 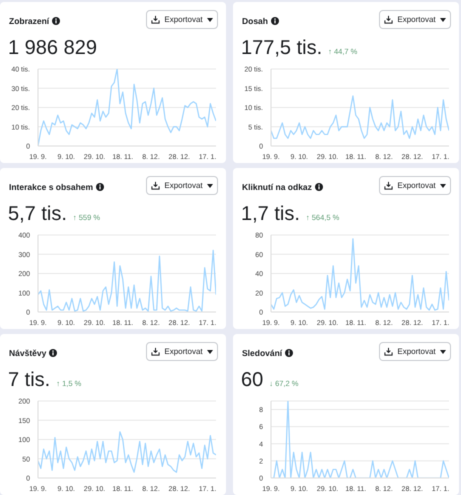 I want to click on chart-subtitle: 7 tis., so click(x=29, y=380).